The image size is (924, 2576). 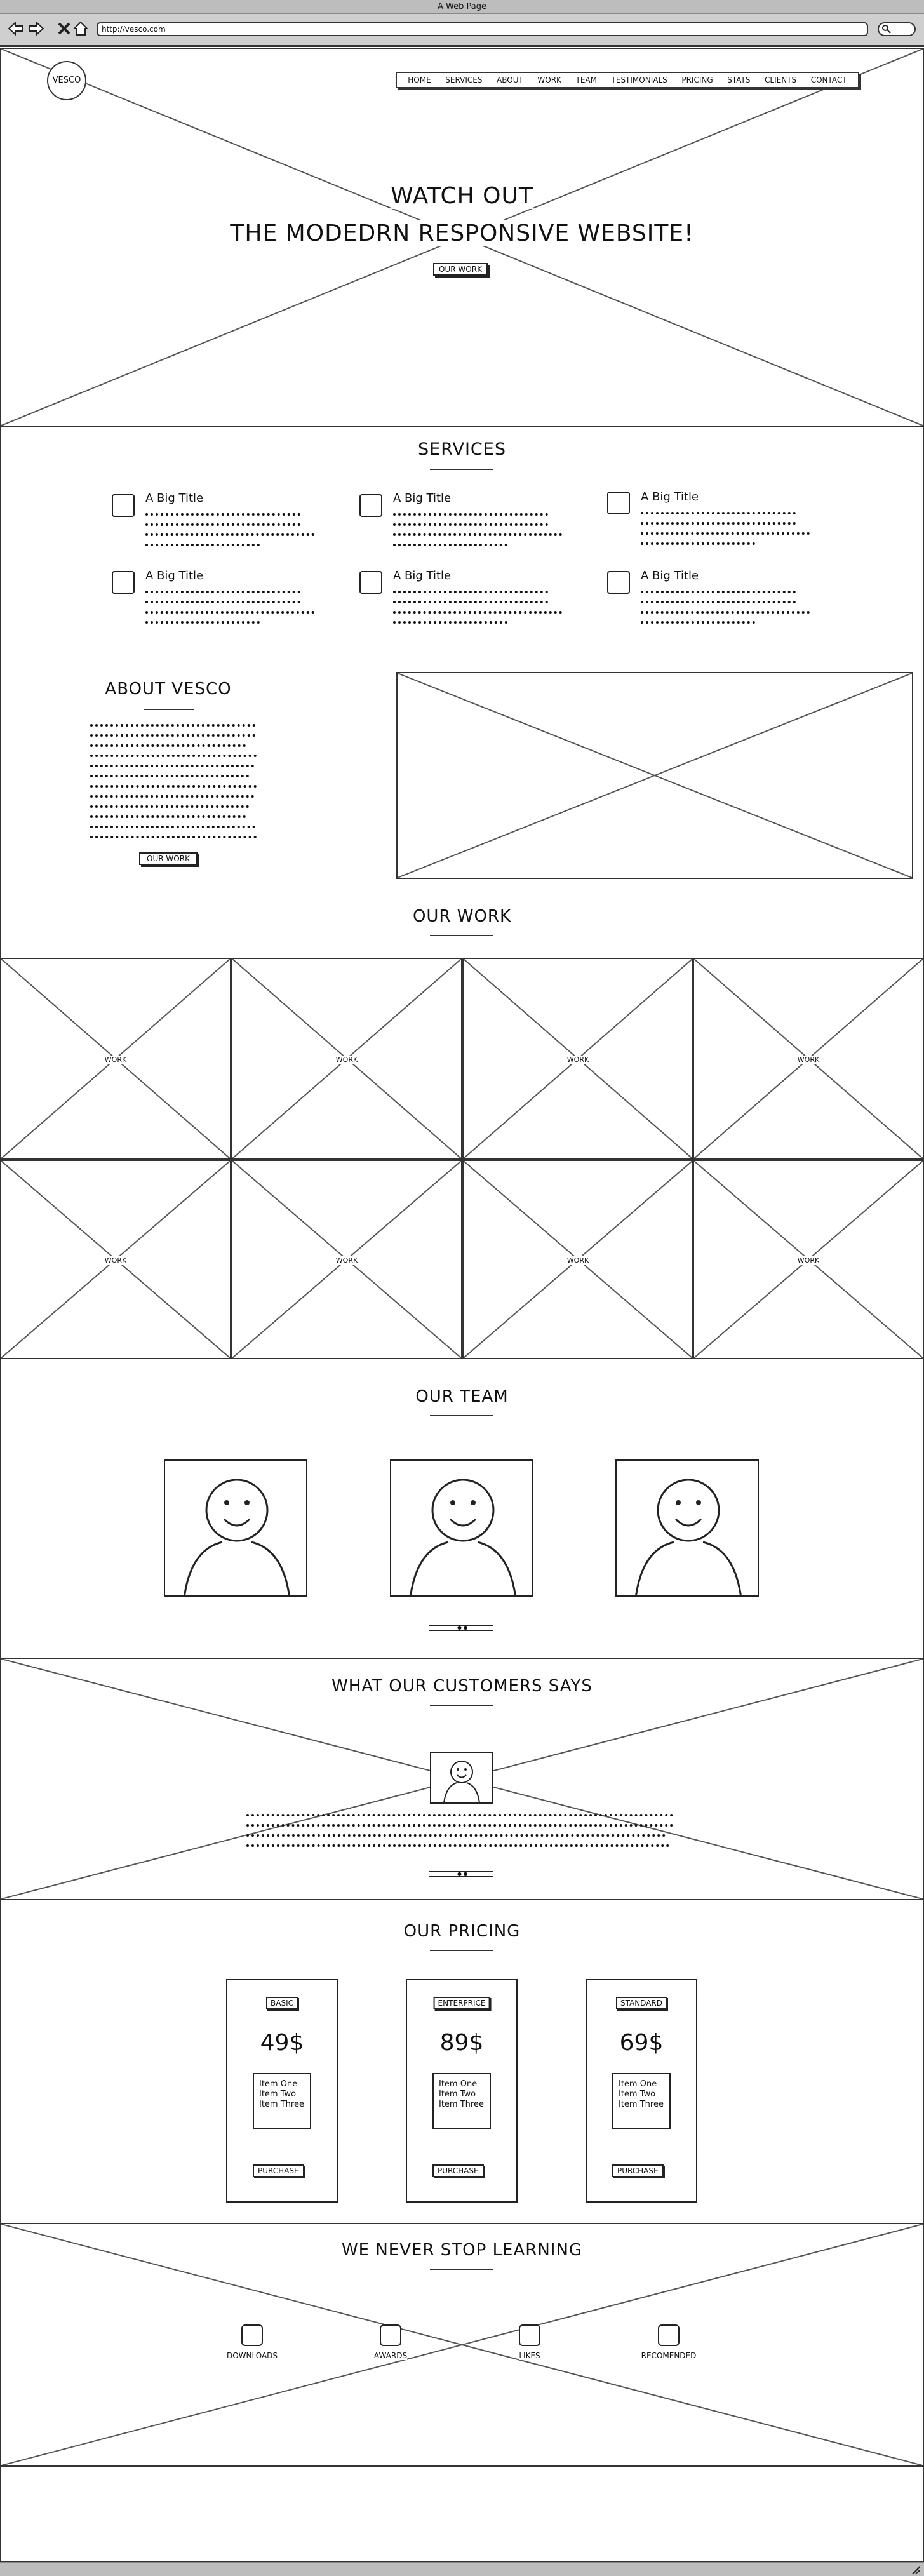 I want to click on plan-name: BASIC, so click(x=282, y=2003).